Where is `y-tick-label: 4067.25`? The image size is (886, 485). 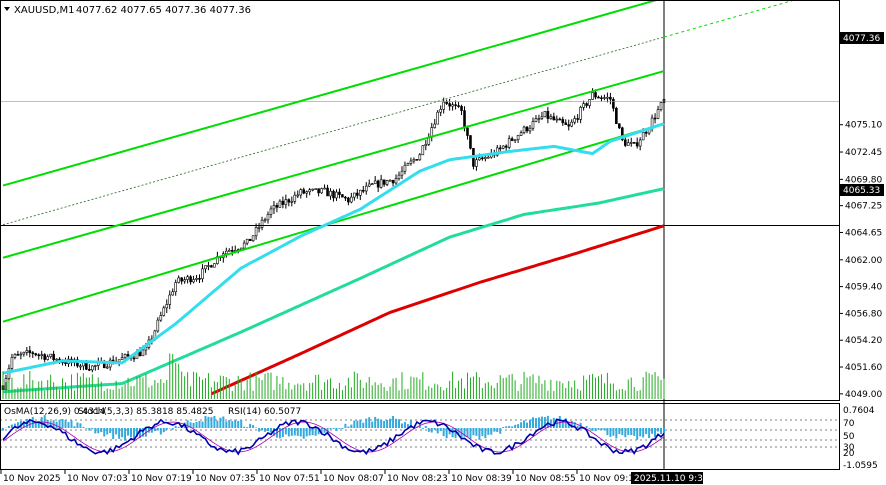
y-tick-label: 4067.25 is located at coordinates (863, 207).